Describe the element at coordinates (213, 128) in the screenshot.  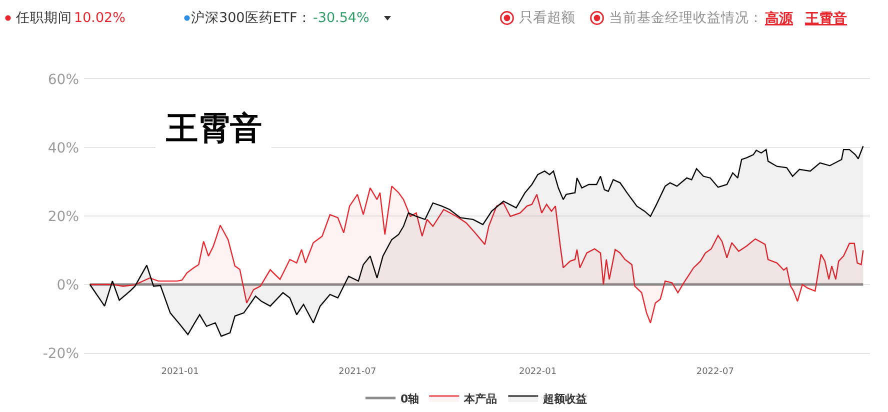
I see `annotation: 王霄音` at that location.